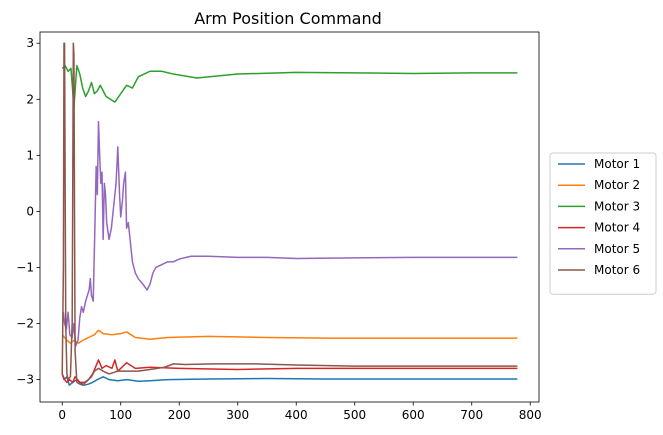 The image size is (663, 435). Describe the element at coordinates (471, 415) in the screenshot. I see `x-tick-label: 700` at that location.